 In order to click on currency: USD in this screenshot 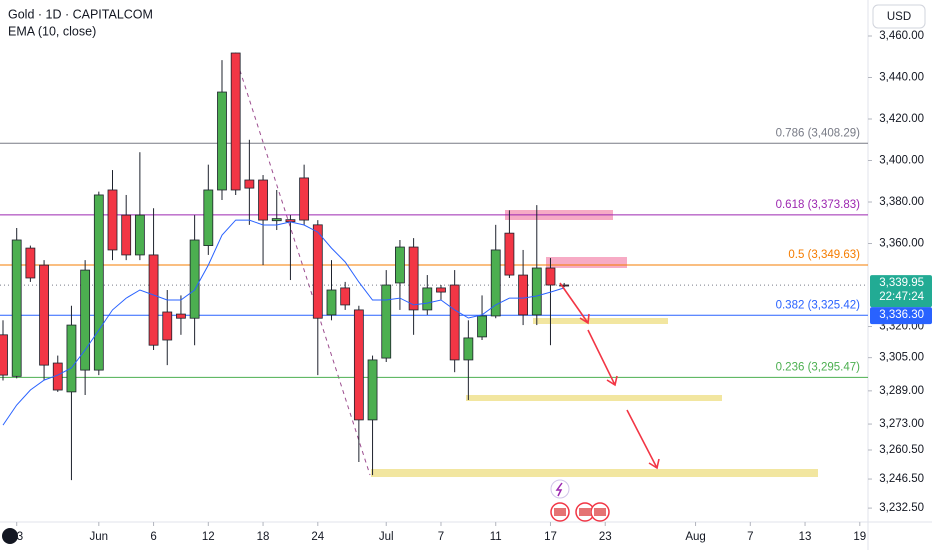, I will do `click(899, 17)`.